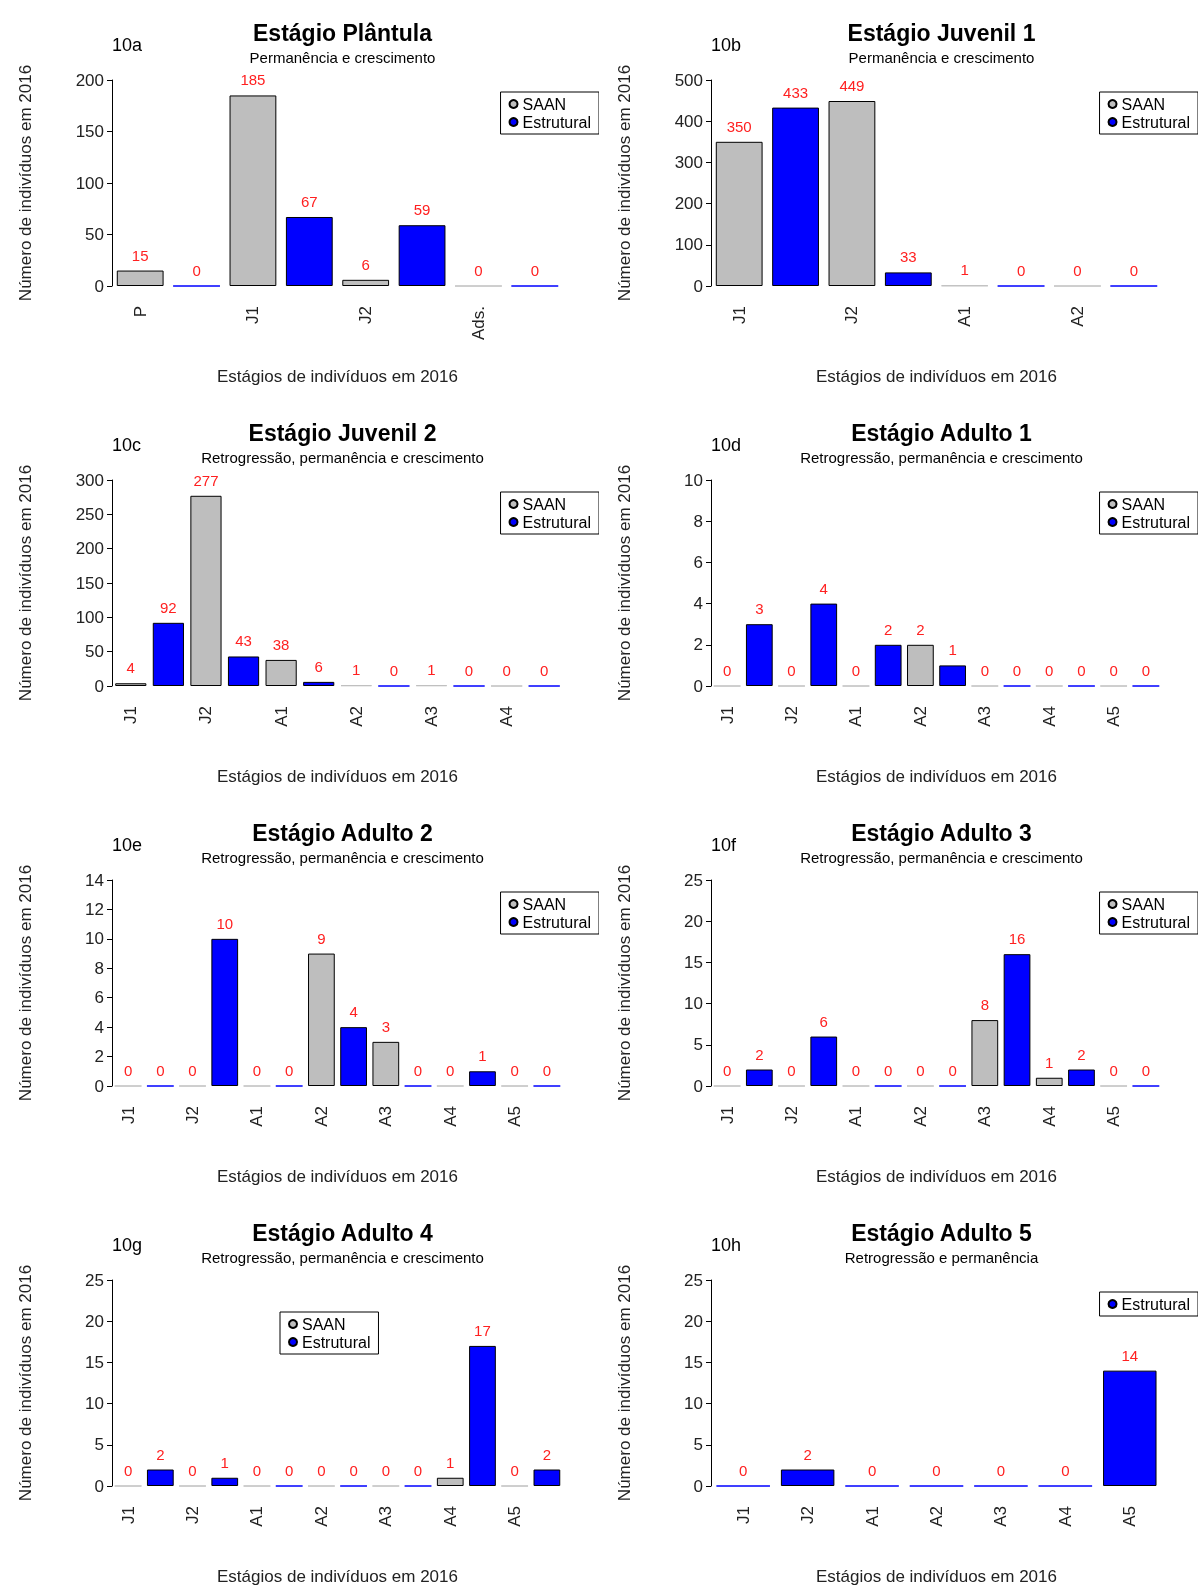  Describe the element at coordinates (94, 939) in the screenshot. I see `y-tick-label: 10` at that location.